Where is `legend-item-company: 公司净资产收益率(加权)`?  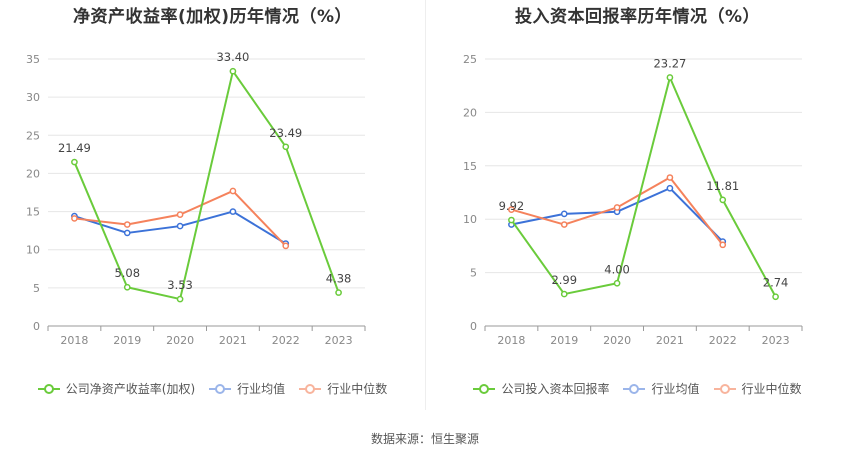 legend-item-company: 公司净资产收益率(加权) is located at coordinates (116, 388).